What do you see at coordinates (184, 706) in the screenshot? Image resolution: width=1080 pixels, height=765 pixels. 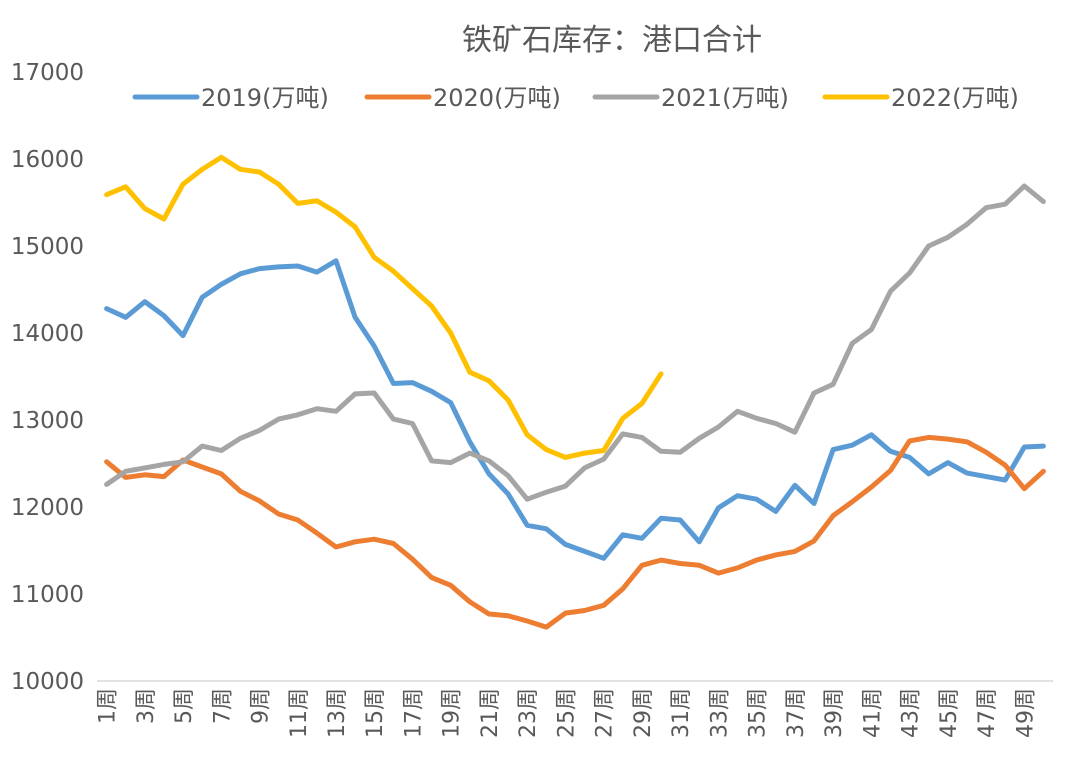 I see `x-tick-label: 5周` at bounding box center [184, 706].